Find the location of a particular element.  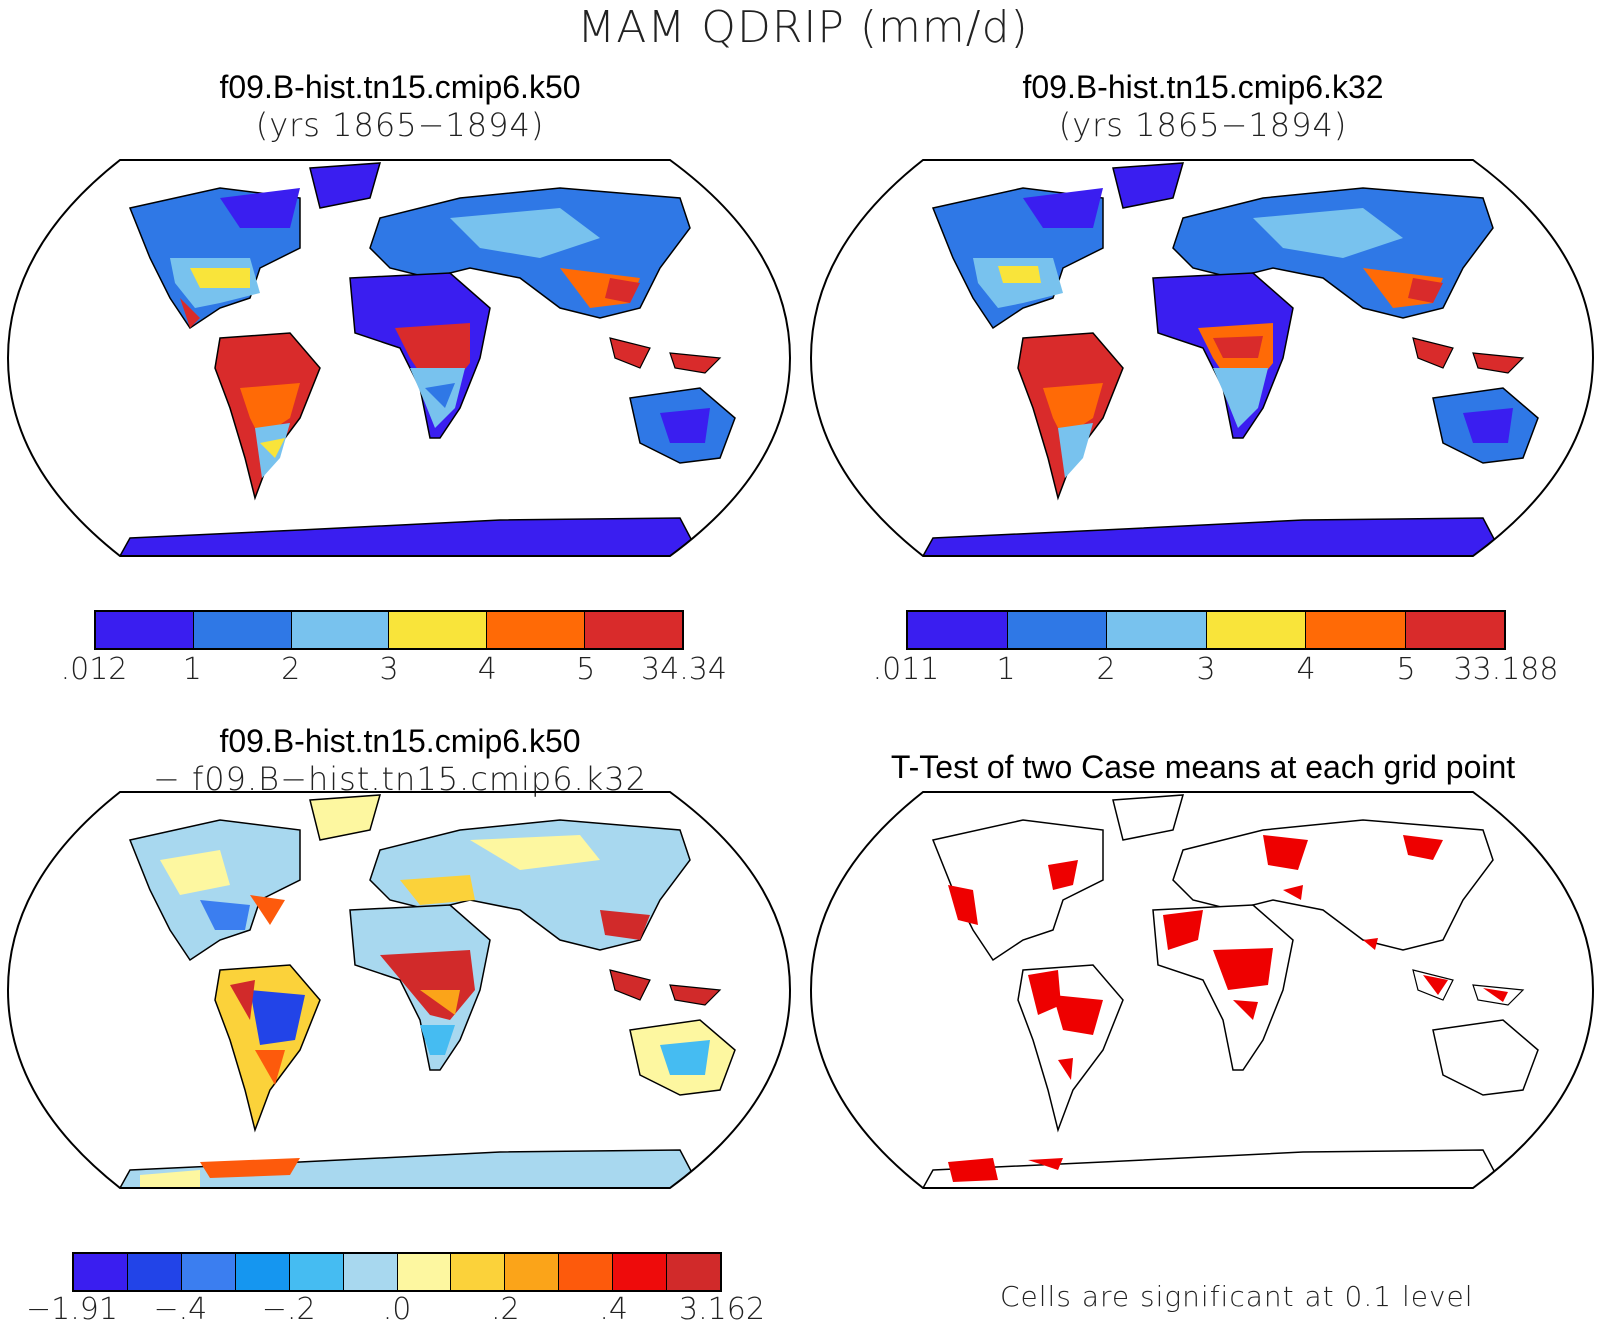

colorbar-k32-labels: .011 1 2 3 4 5 33.188 is located at coordinates (1216, 670).